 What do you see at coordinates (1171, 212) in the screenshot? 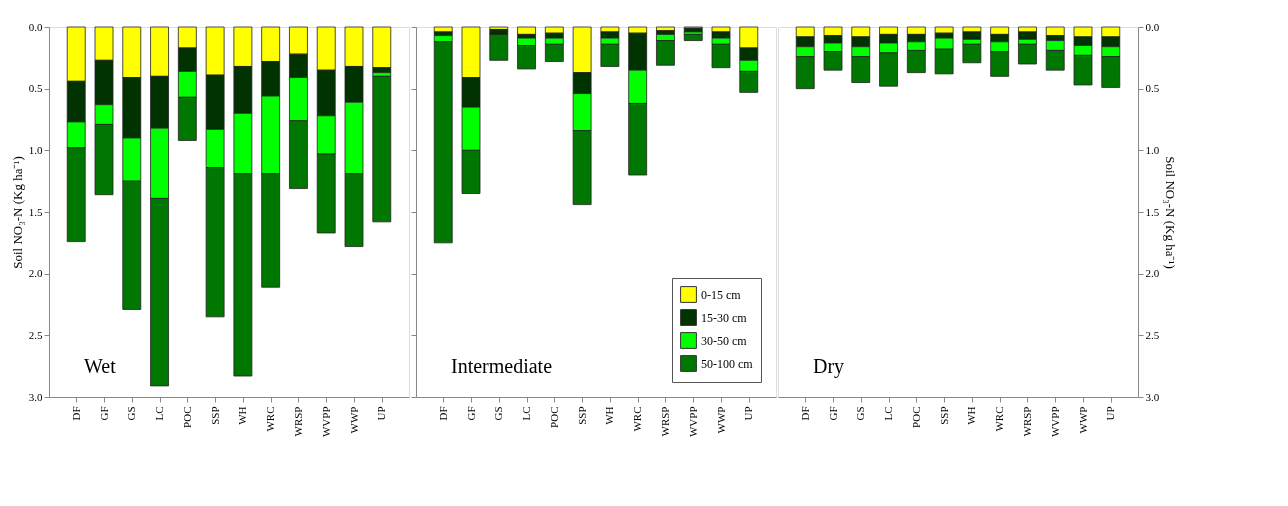
I see `y2-axis-title: Soil NO₃-N (Kg ha⁻¹)` at bounding box center [1171, 212].